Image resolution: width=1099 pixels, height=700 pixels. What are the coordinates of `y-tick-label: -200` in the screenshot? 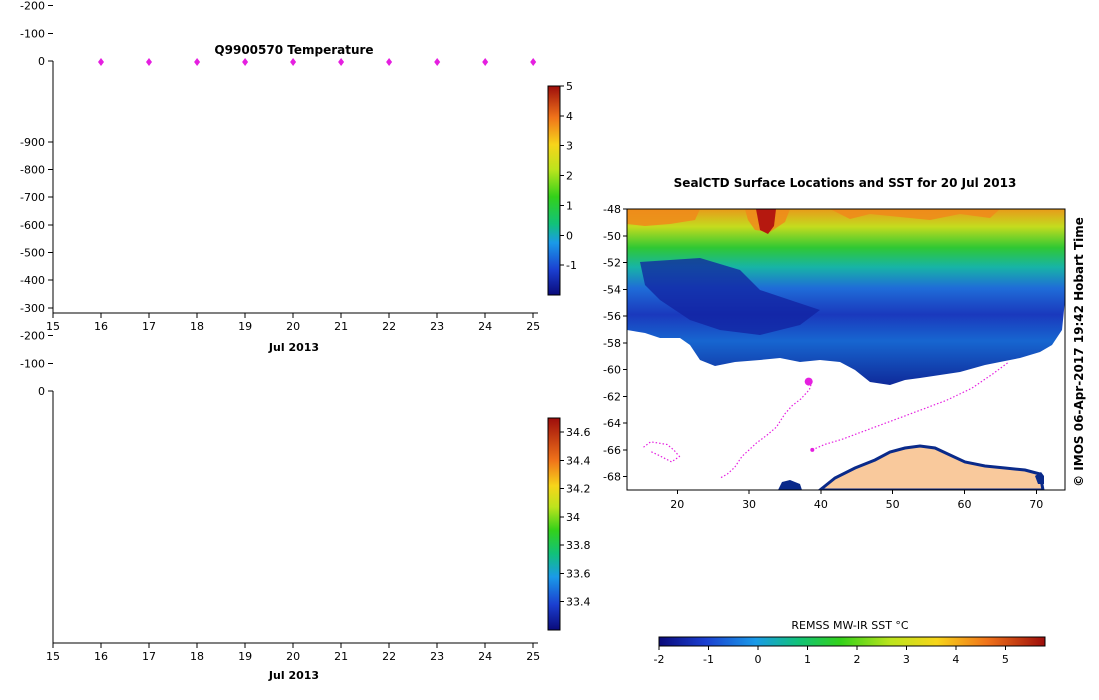 It's located at (32, 336).